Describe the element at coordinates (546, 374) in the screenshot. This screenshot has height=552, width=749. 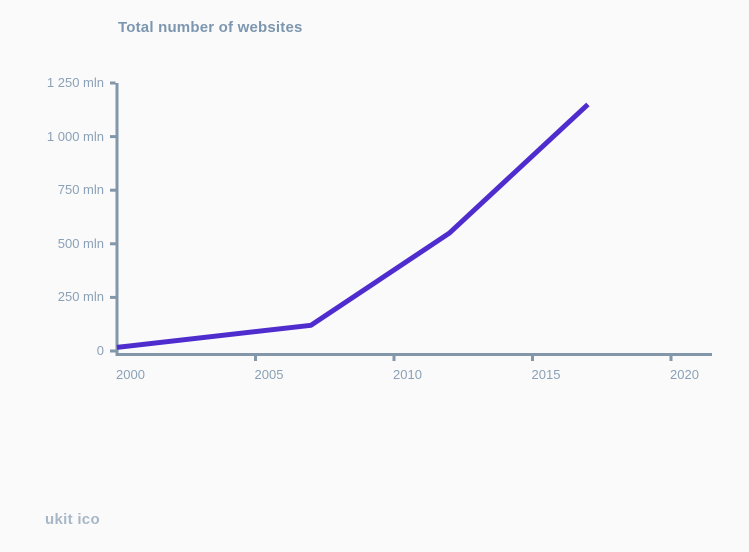
I see `x-tick-label: 2015` at that location.